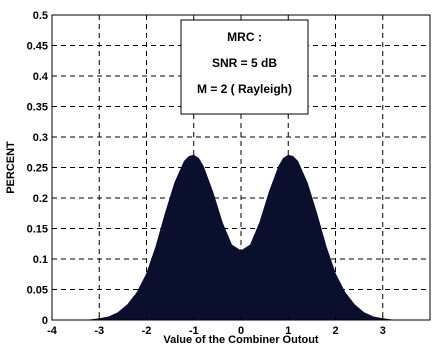 The image size is (434, 348). I want to click on x-tick-label: 3, so click(383, 331).